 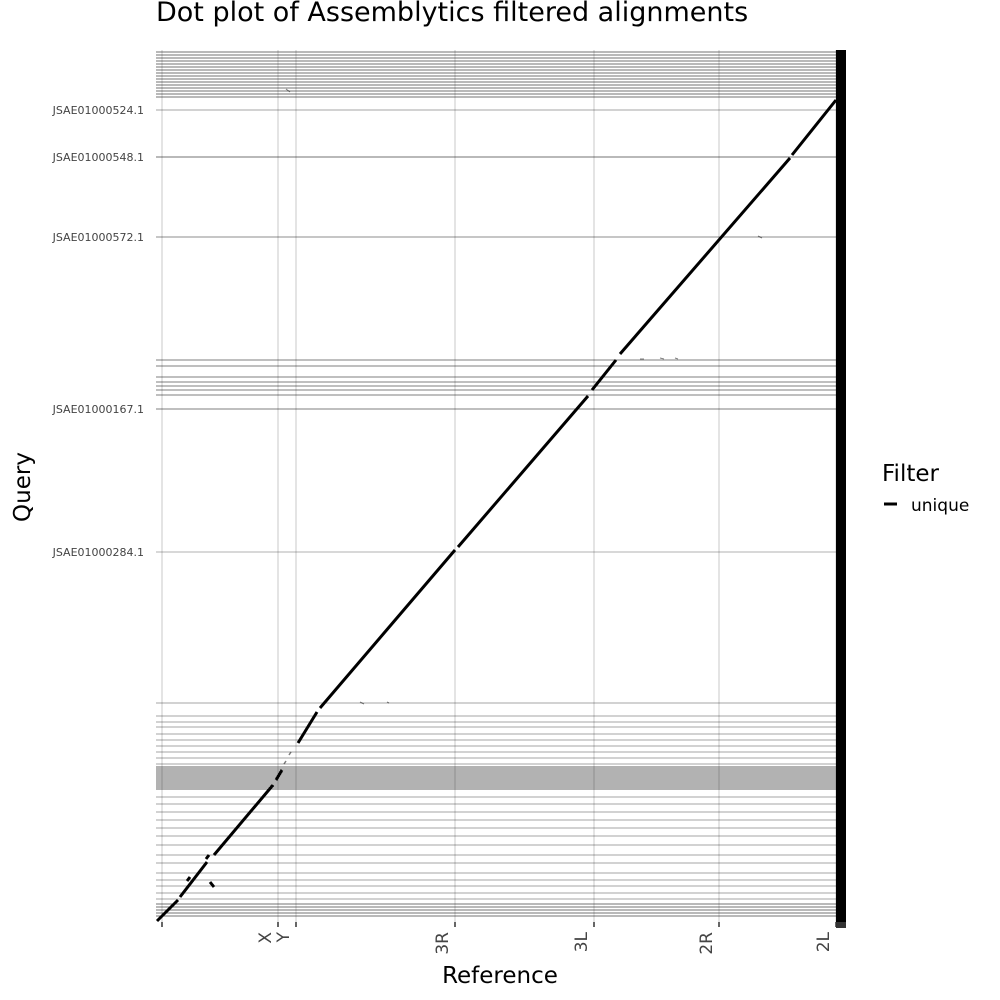 What do you see at coordinates (841, 486) in the screenshot?
I see `right-edge-alignment-band` at bounding box center [841, 486].